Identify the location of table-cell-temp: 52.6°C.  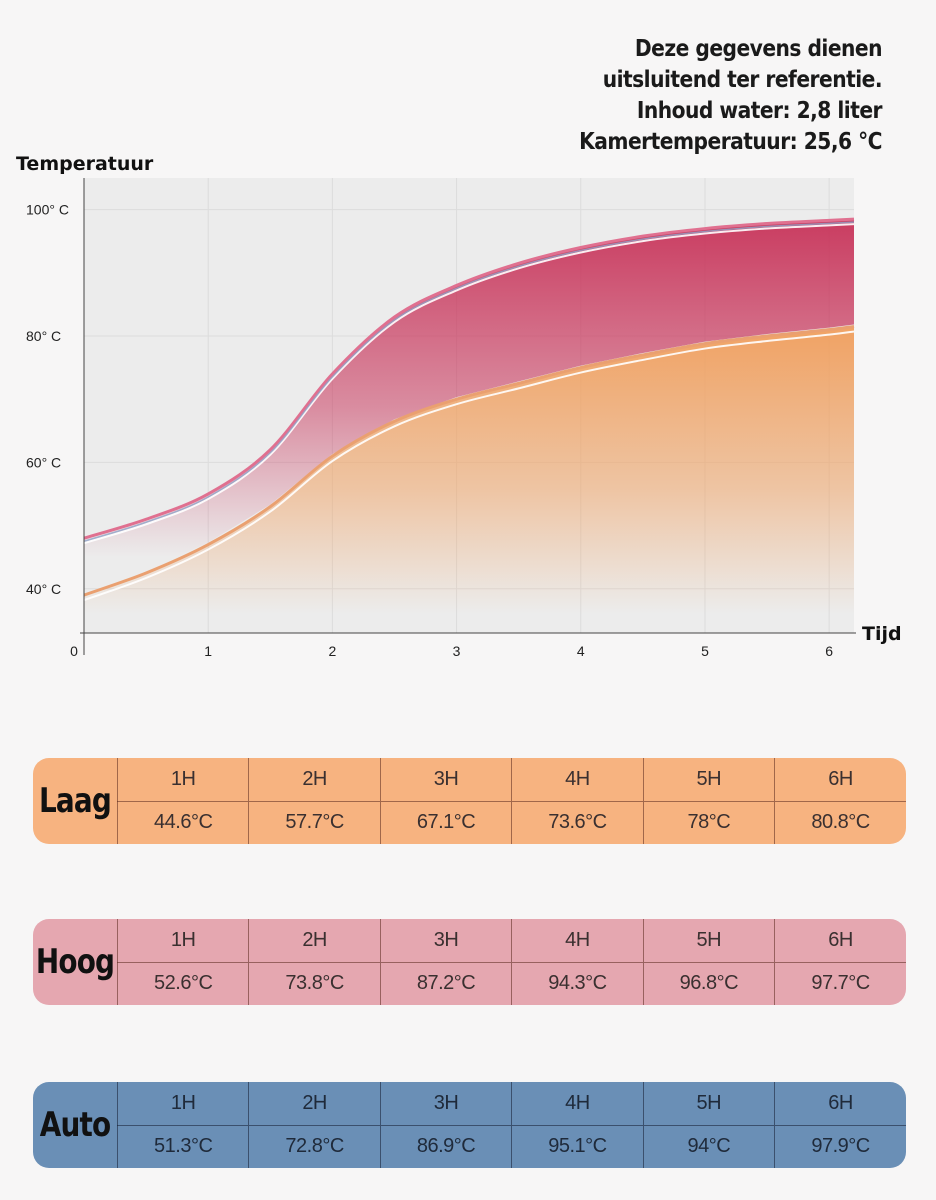
(182, 983).